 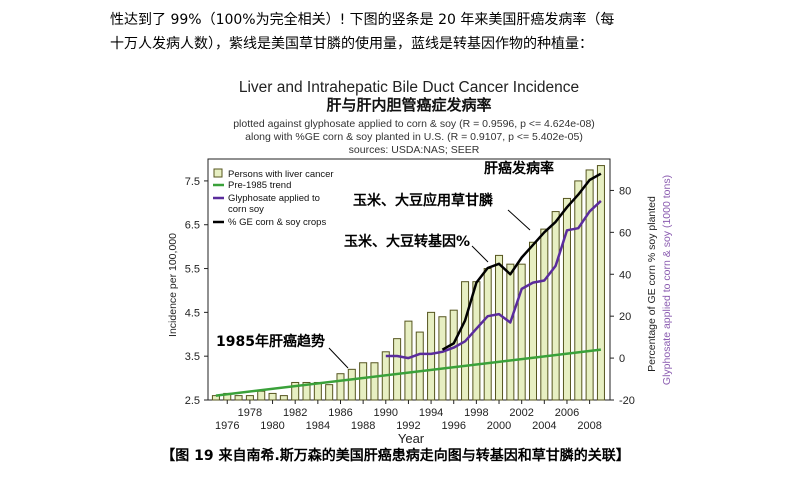 I want to click on bar-1979, so click(x=261, y=395).